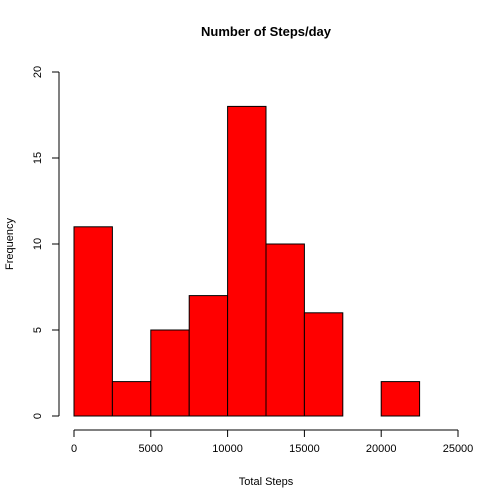 This screenshot has height=504, width=504. What do you see at coordinates (227, 449) in the screenshot?
I see `x-tick-label: 10000` at bounding box center [227, 449].